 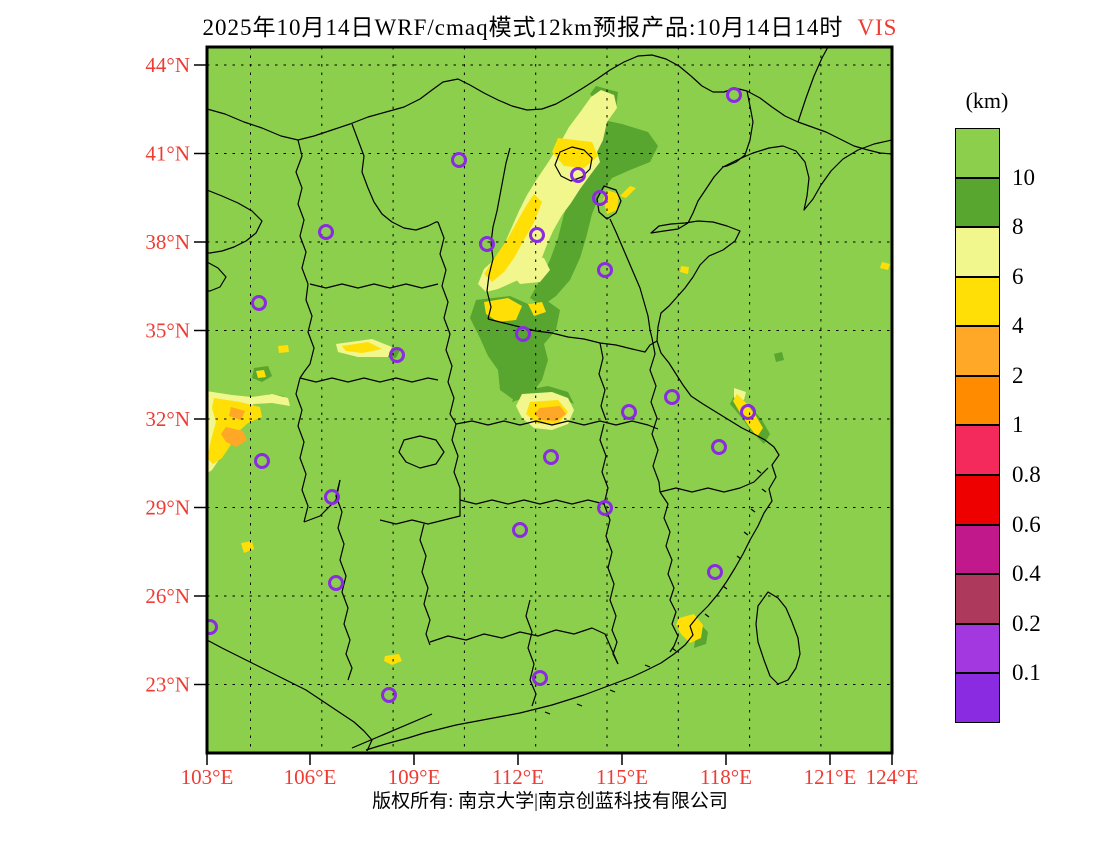 What do you see at coordinates (1026, 623) in the screenshot?
I see `legend-threshold-label: 0.2` at bounding box center [1026, 623].